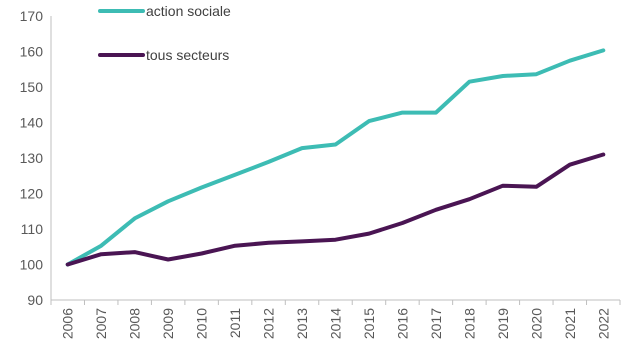 This screenshot has width=623, height=347. What do you see at coordinates (32, 52) in the screenshot?
I see `y-tick-label: 160` at bounding box center [32, 52].